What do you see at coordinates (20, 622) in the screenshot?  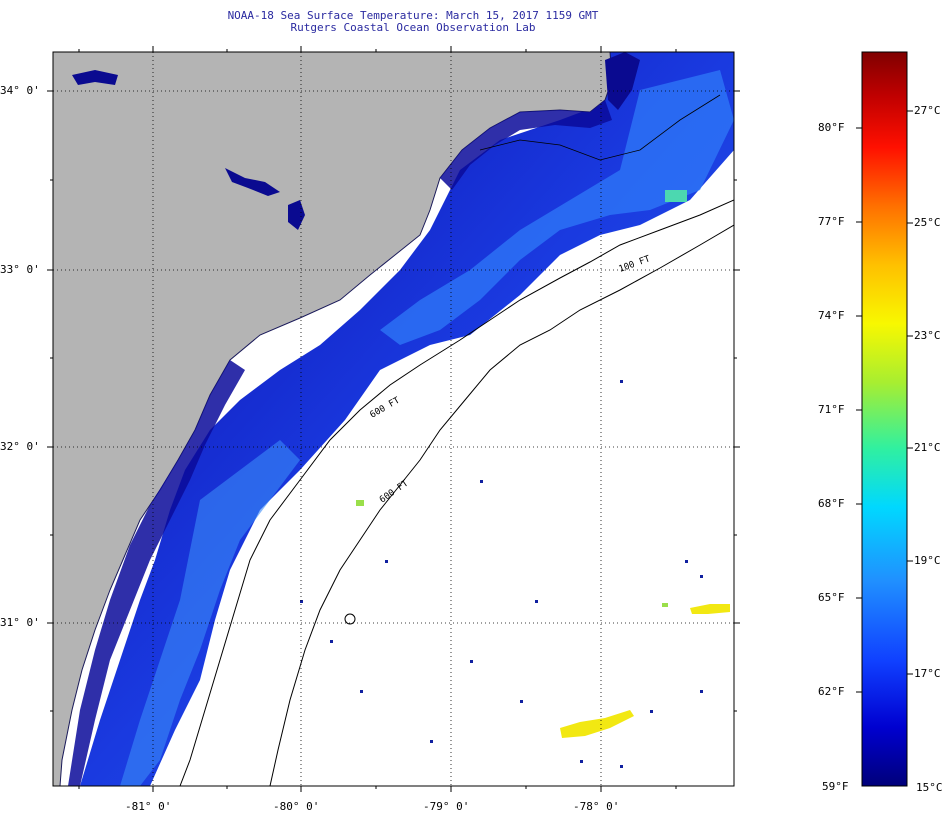 I see `lat-label-31: 31° 0'` at bounding box center [20, 622].